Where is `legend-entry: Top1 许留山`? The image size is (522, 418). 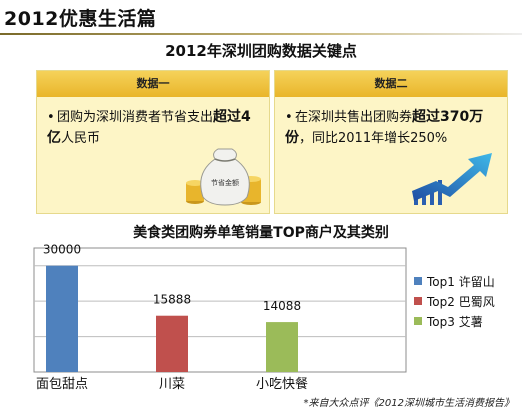
legend-entry: Top1 许留山 is located at coordinates (460, 282).